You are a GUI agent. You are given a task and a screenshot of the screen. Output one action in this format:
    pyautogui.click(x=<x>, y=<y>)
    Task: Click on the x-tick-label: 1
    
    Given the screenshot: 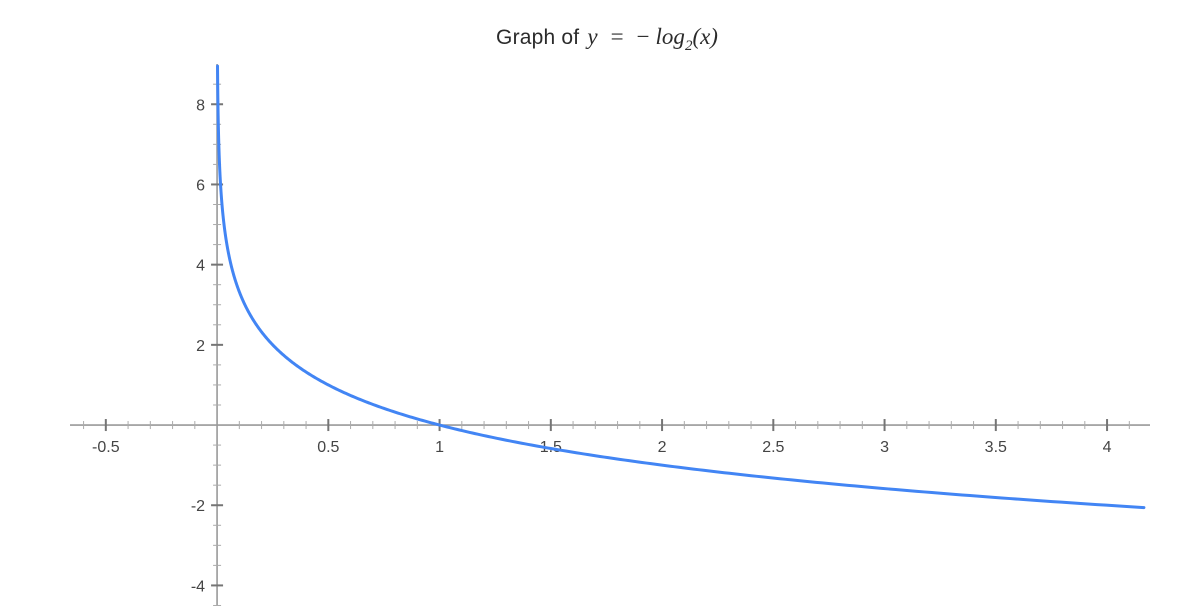 What is the action you would take?
    pyautogui.click(x=439, y=447)
    